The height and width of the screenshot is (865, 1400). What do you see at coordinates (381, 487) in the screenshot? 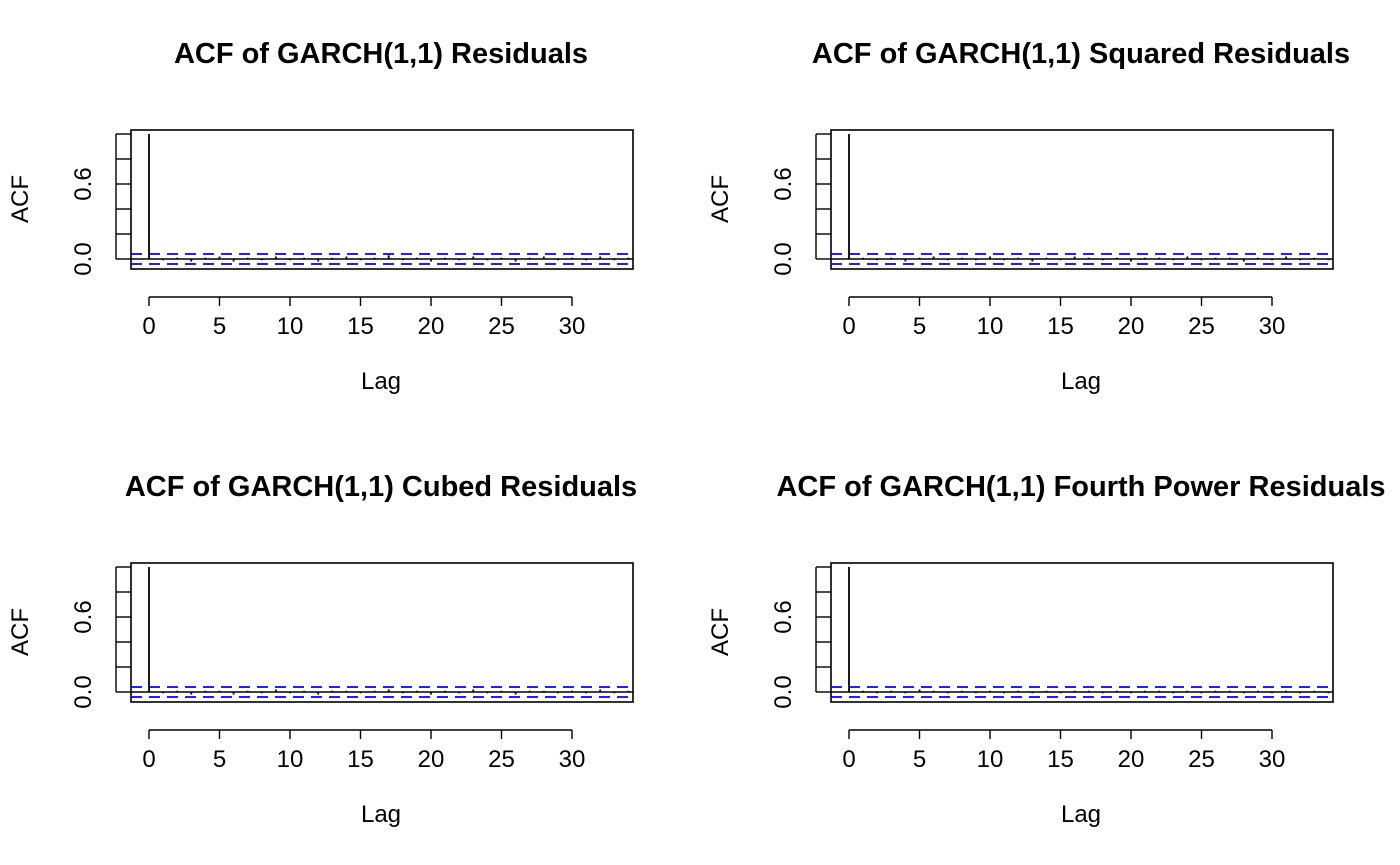
I see `chart-title: ACF of GARCH(1,1) Cubed Residuals` at bounding box center [381, 487].